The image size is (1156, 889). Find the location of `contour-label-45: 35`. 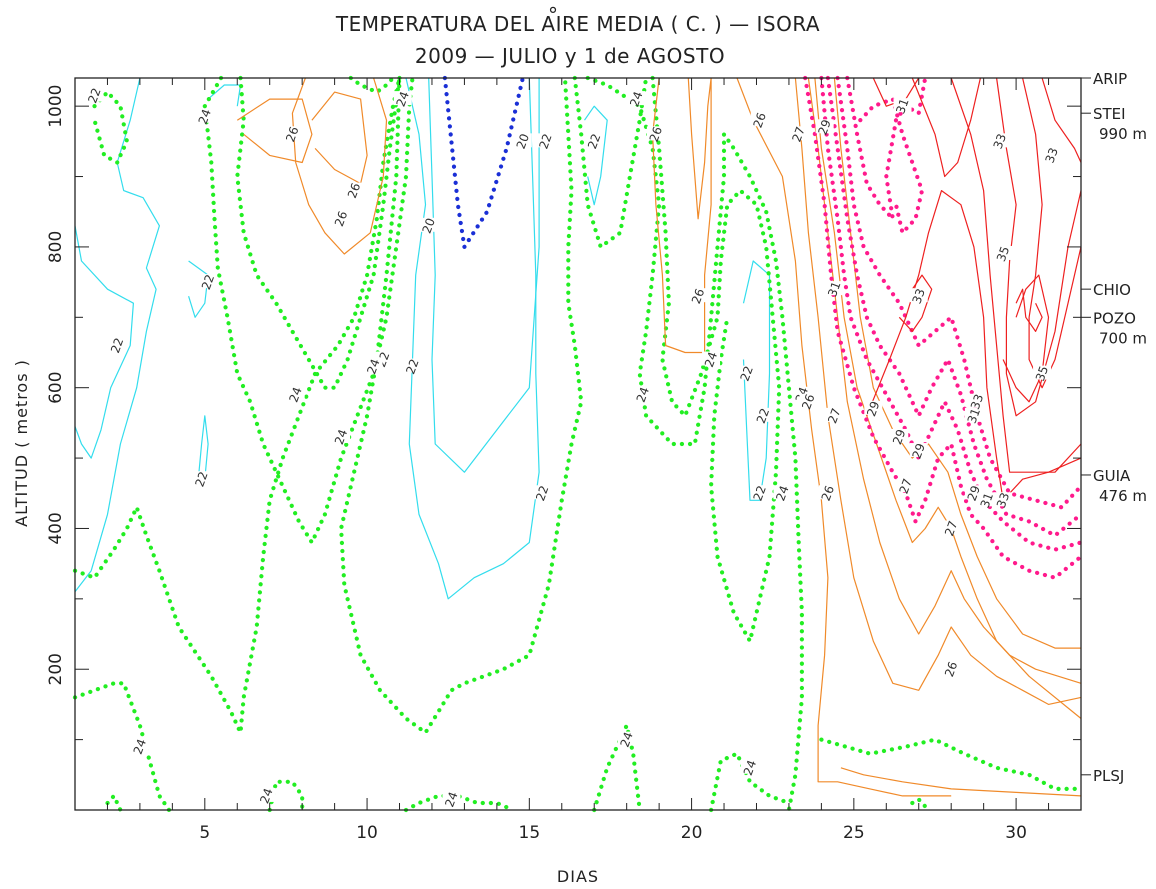

contour-label-45: 35 is located at coordinates (1042, 373).